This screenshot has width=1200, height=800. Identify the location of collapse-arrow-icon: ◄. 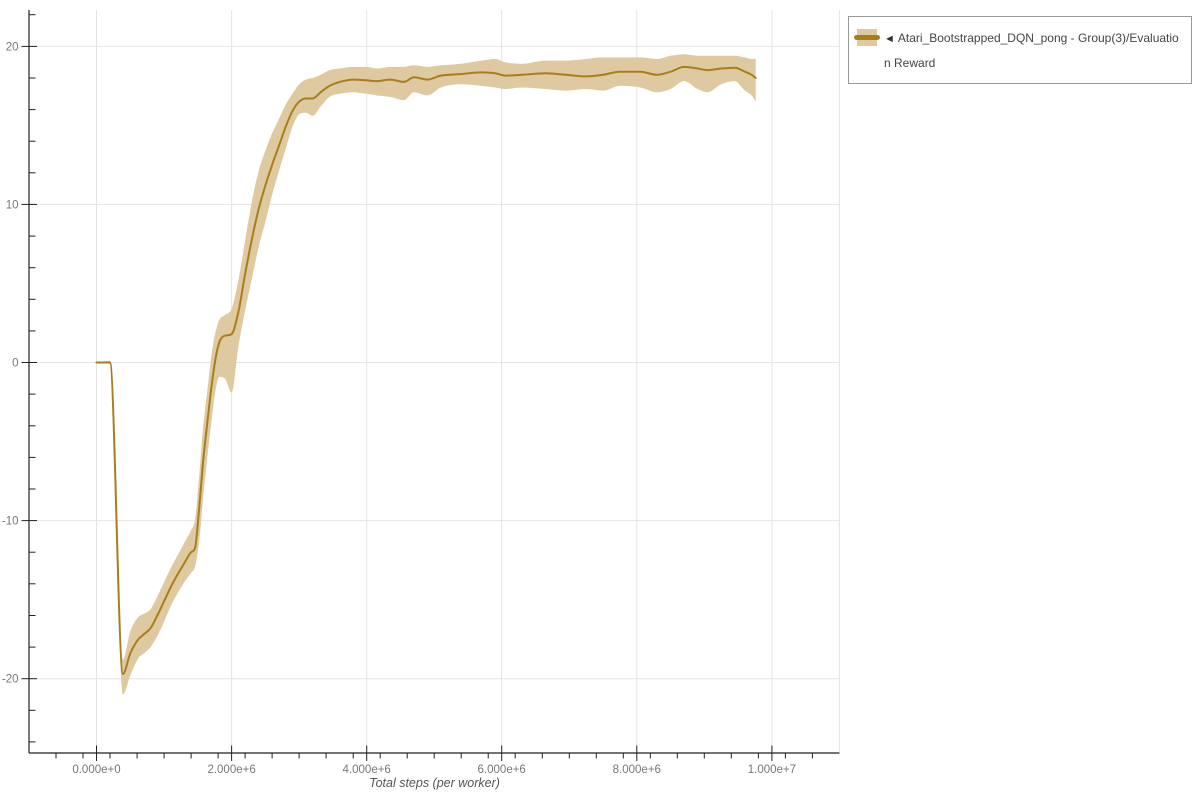
(889, 39).